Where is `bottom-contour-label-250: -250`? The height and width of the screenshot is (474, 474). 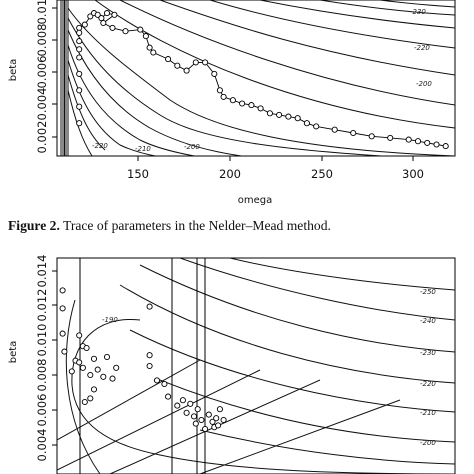 bottom-contour-label-250: -250 is located at coordinates (428, 292).